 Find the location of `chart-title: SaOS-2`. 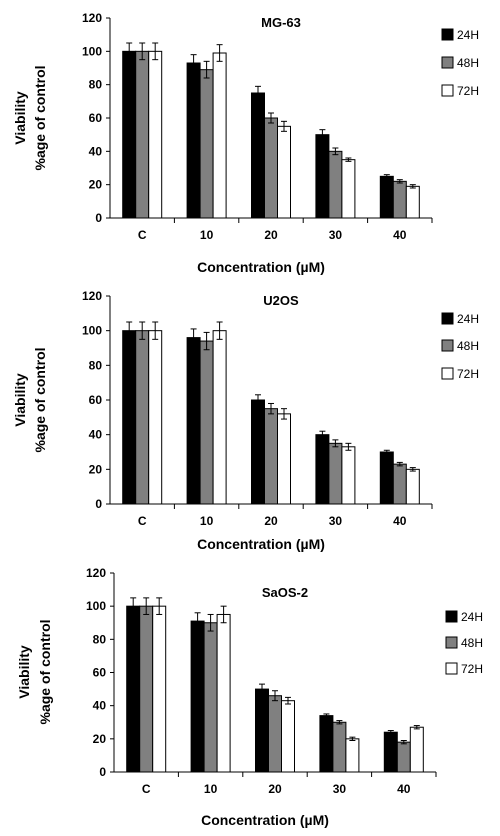

chart-title: SaOS-2 is located at coordinates (285, 592).